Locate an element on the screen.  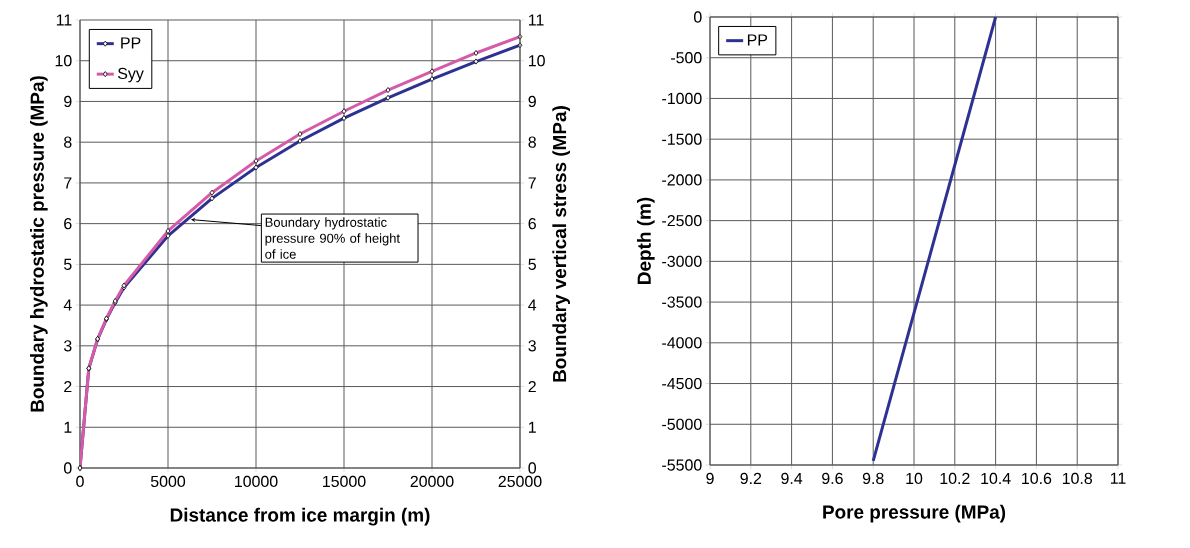
y-tick-label: -5500 is located at coordinates (682, 465).